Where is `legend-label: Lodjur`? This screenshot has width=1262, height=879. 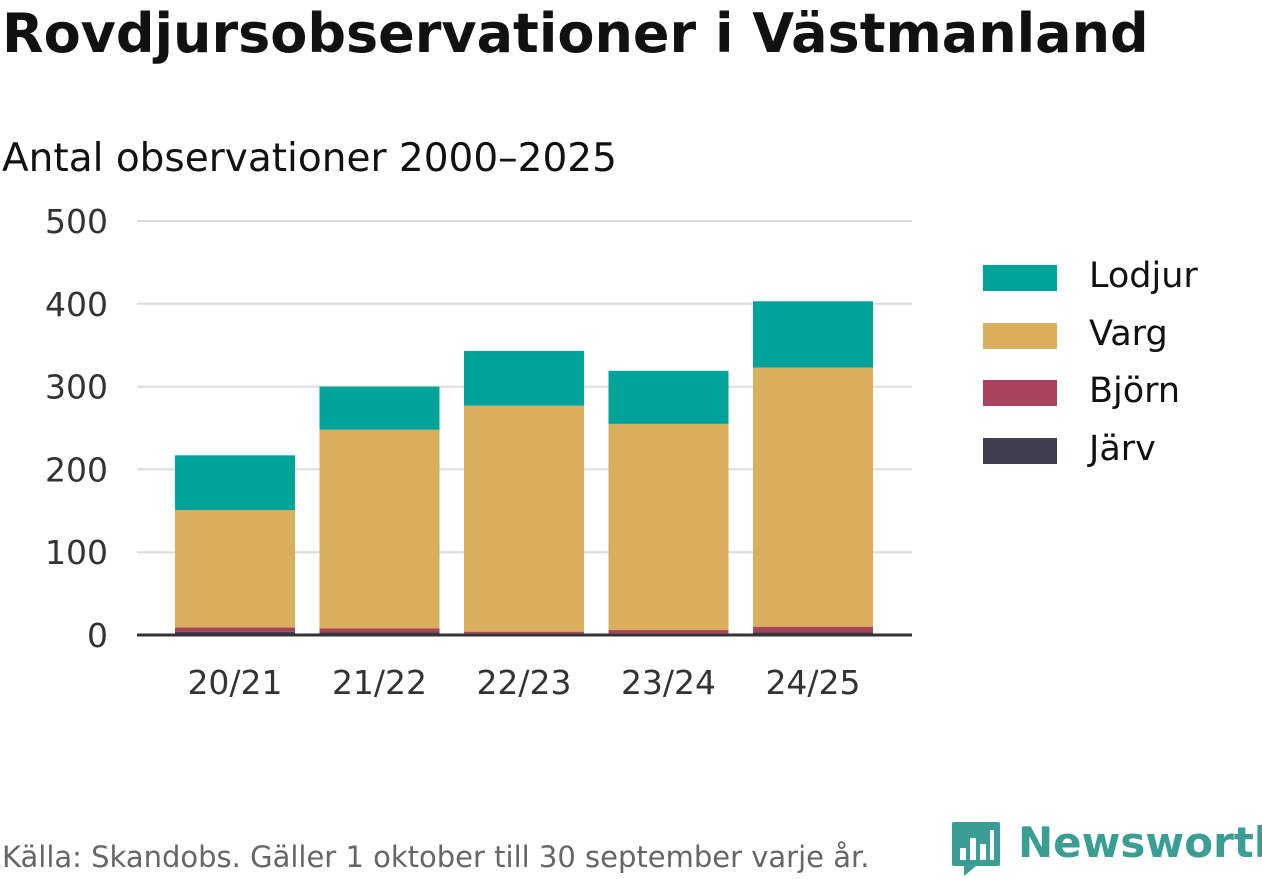
legend-label: Lodjur is located at coordinates (1143, 276).